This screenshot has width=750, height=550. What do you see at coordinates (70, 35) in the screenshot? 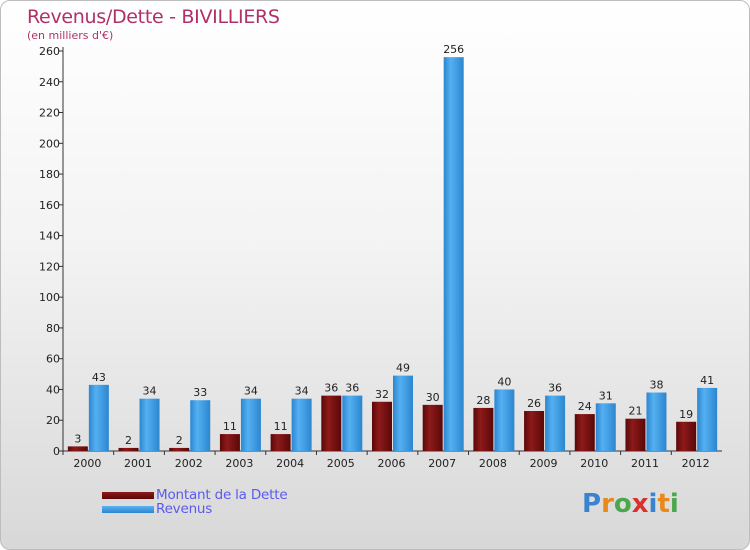
I see `chart-subtitle: (en milliers d'€)` at bounding box center [70, 35].